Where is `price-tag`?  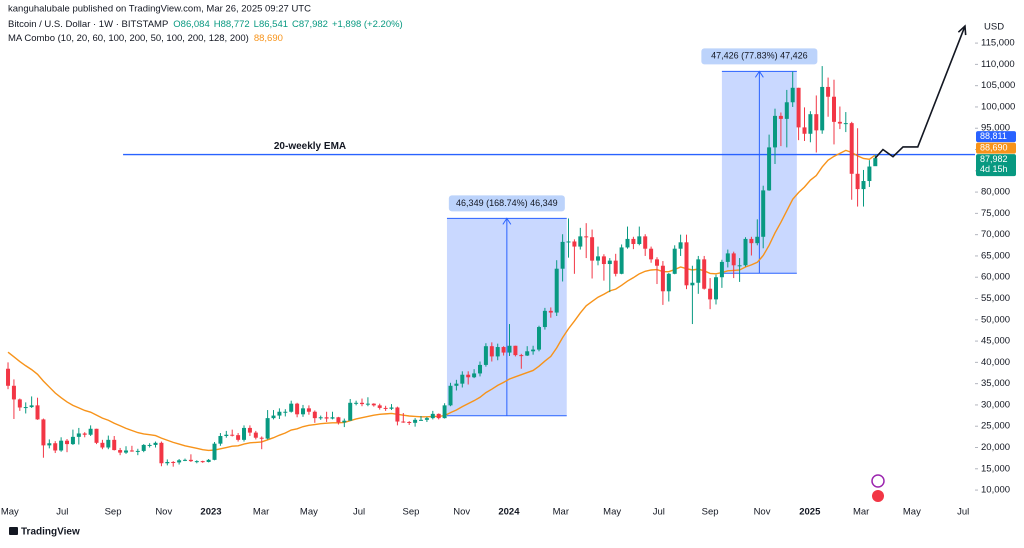
price-tag is located at coordinates (996, 165).